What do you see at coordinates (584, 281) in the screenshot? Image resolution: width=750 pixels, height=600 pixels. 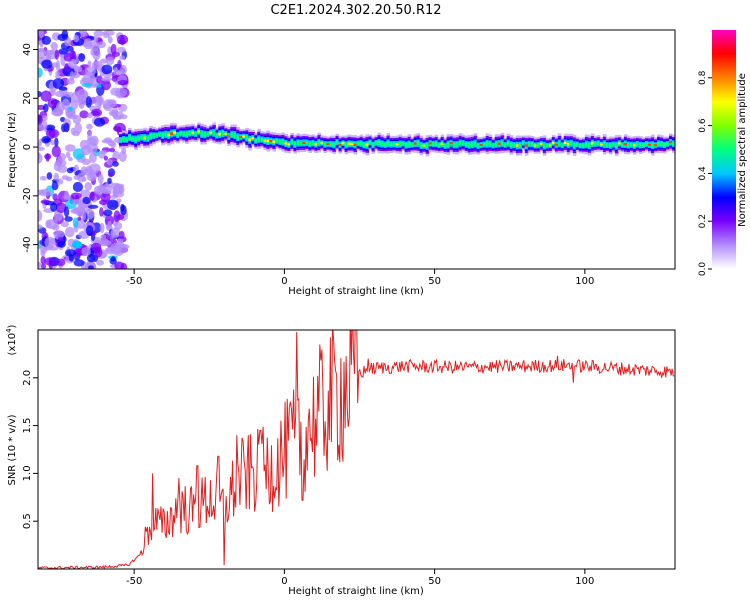 I see `spectrogram-x-tick-label: 100` at bounding box center [584, 281].